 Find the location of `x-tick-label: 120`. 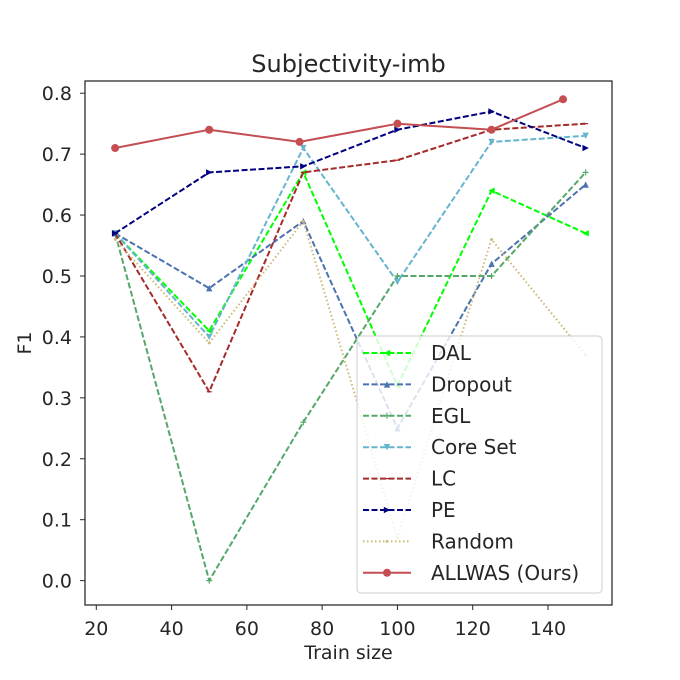

x-tick-label: 120 is located at coordinates (473, 629).